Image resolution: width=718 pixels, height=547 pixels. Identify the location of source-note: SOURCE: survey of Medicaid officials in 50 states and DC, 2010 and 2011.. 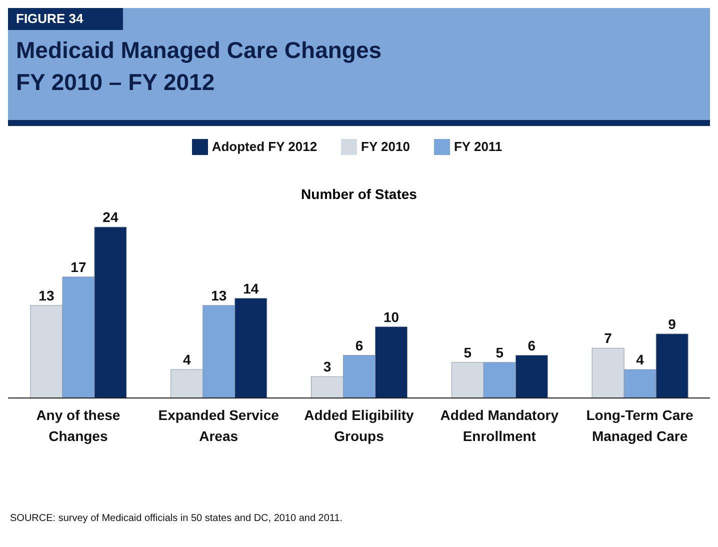
(176, 518).